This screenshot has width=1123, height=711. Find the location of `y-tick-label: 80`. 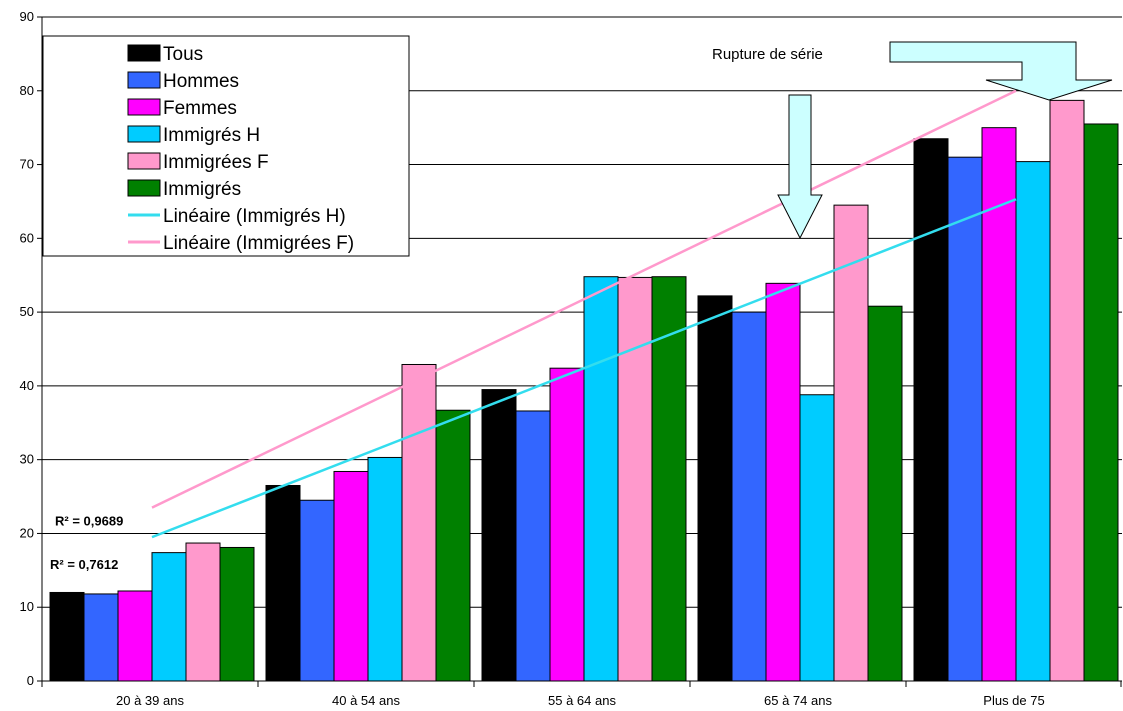

y-tick-label: 80 is located at coordinates (27, 90).